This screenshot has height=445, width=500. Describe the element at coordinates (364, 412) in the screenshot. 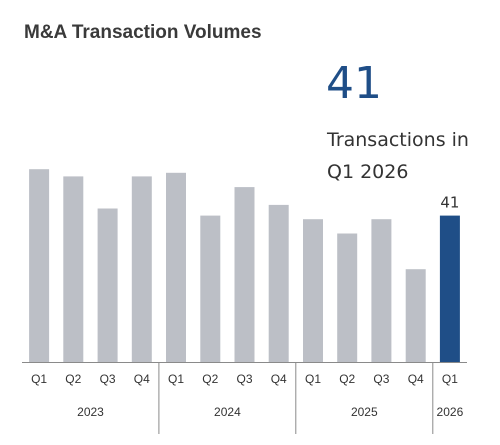

I see `year-group-label: 2025` at that location.